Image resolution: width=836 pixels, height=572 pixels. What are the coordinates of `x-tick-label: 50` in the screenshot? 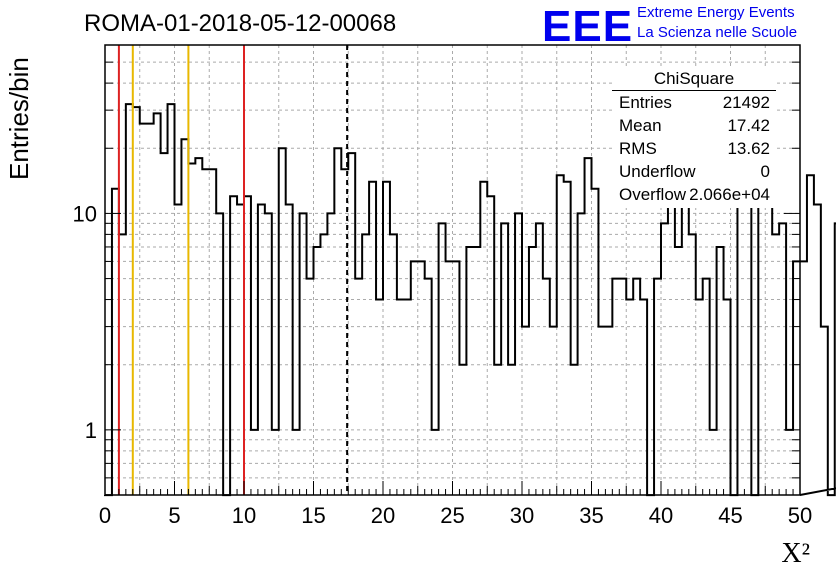 It's located at (800, 515).